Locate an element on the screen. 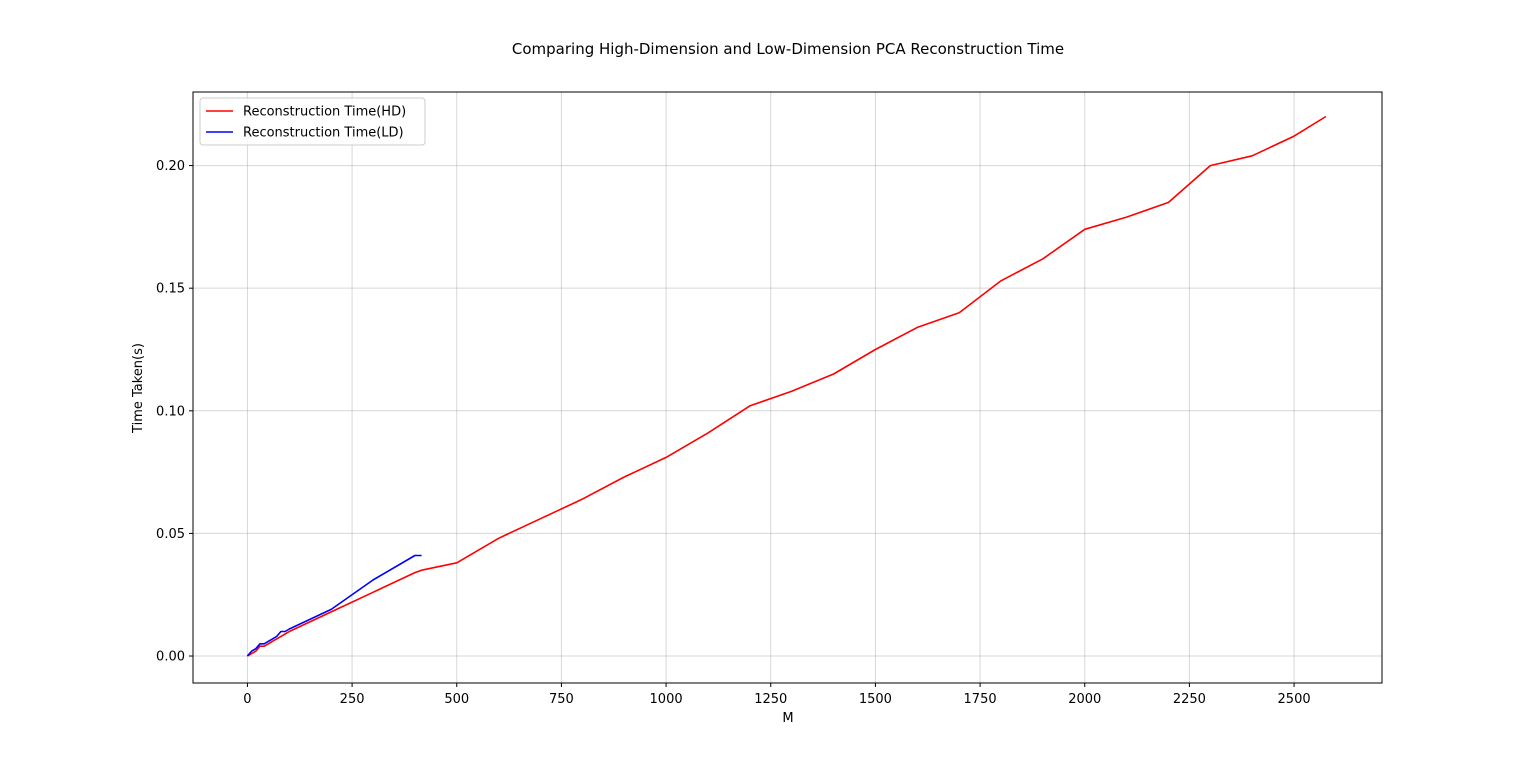 The width and height of the screenshot is (1536, 767). x-tick-label: 1500 is located at coordinates (875, 699).